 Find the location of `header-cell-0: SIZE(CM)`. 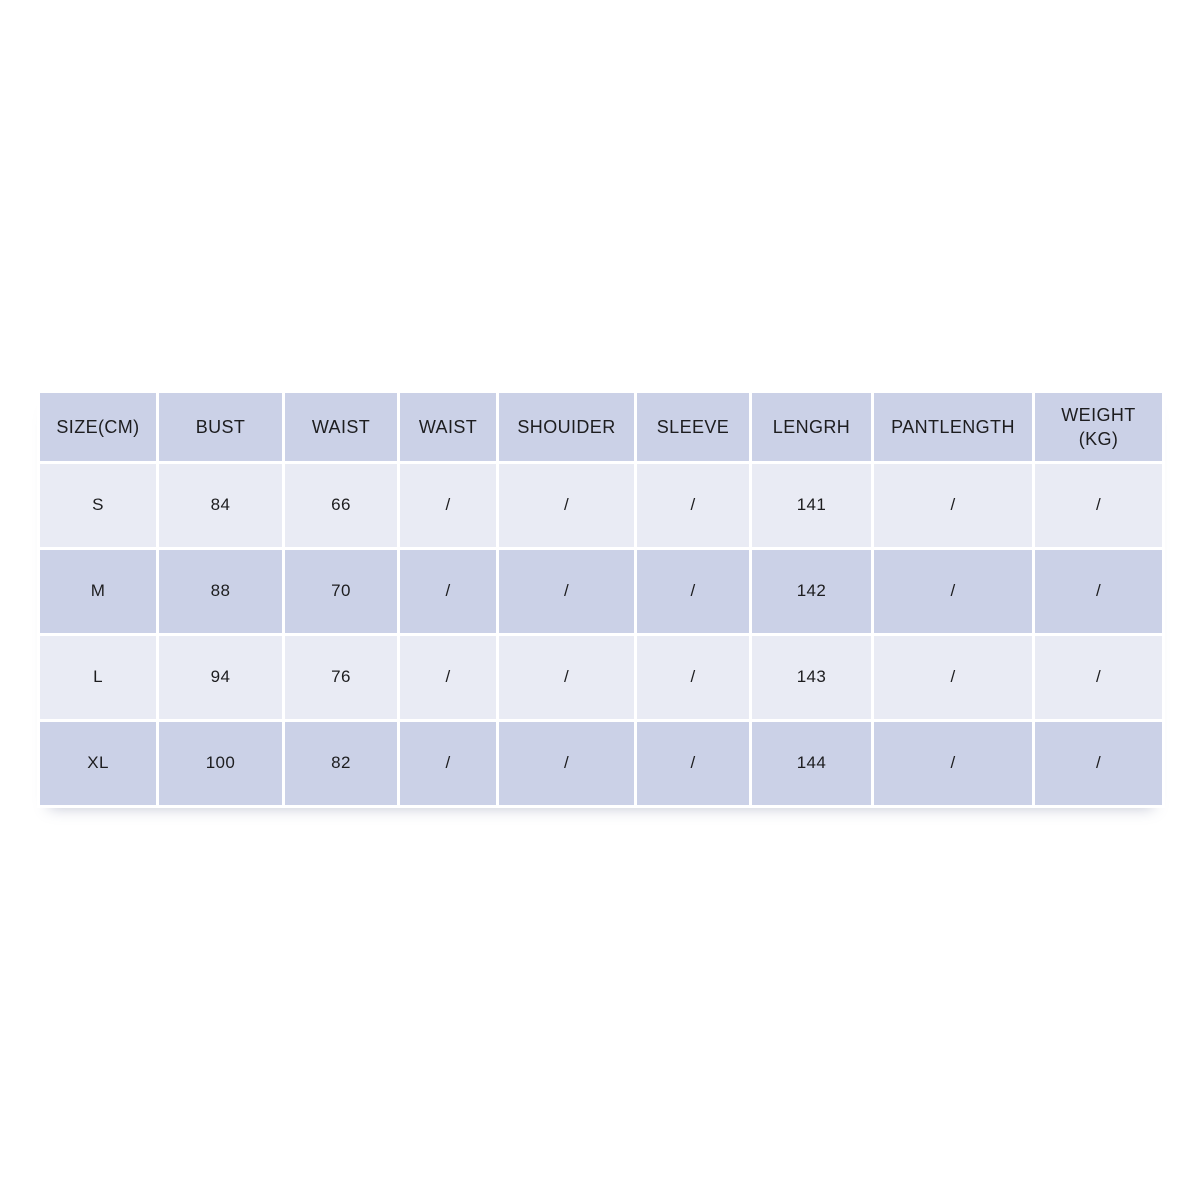

header-cell-0: SIZE(CM) is located at coordinates (98, 427).